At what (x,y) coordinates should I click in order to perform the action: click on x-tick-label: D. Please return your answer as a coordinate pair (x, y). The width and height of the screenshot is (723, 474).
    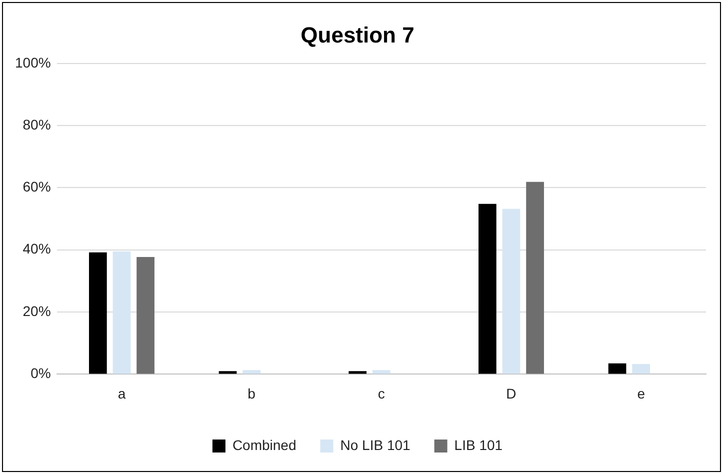
    Looking at the image, I should click on (511, 393).